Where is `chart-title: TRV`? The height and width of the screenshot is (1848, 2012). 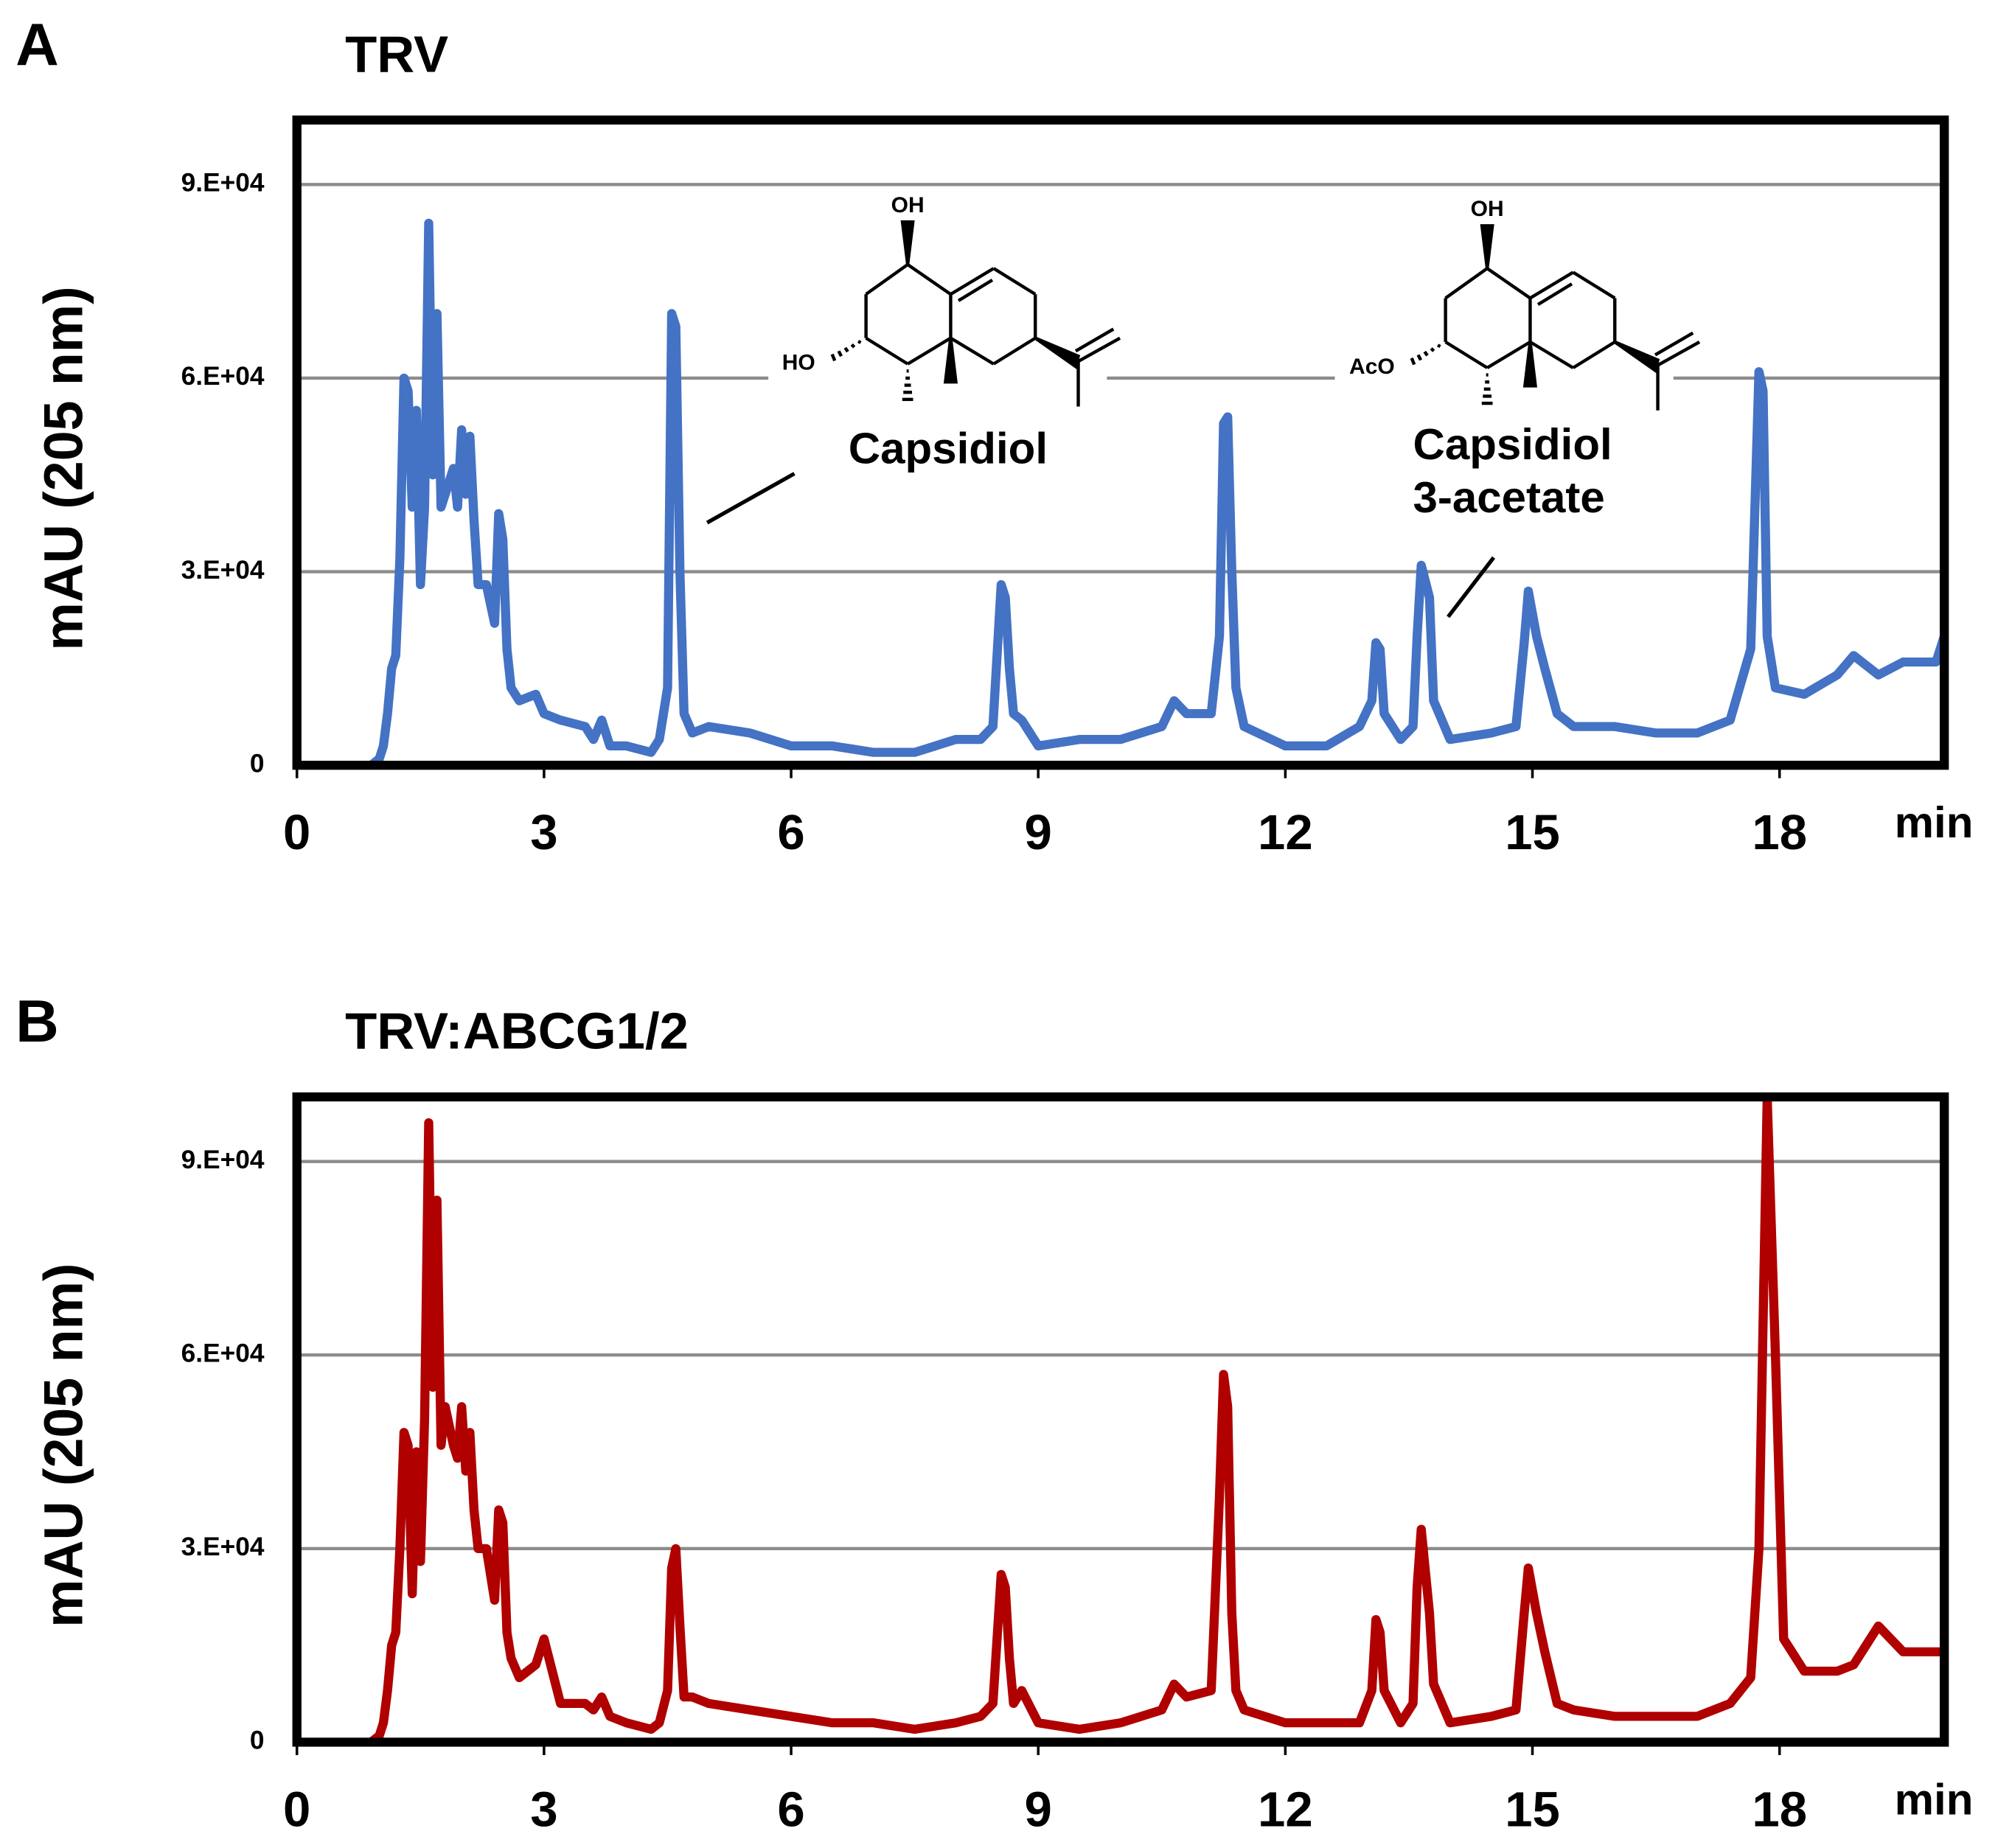
chart-title: TRV is located at coordinates (397, 54).